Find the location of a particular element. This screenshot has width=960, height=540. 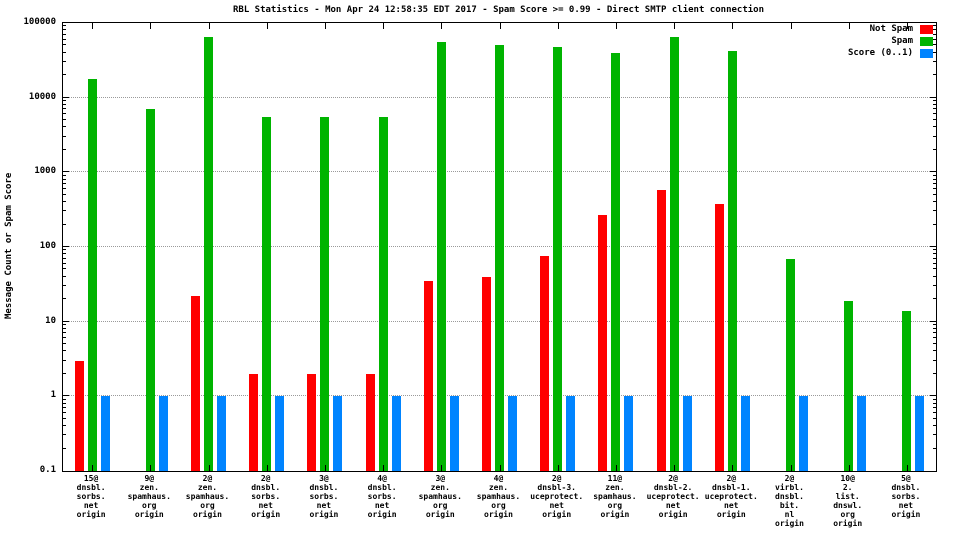

x-category-label: 9@ zen. spamhaus. org origin is located at coordinates (149, 496).